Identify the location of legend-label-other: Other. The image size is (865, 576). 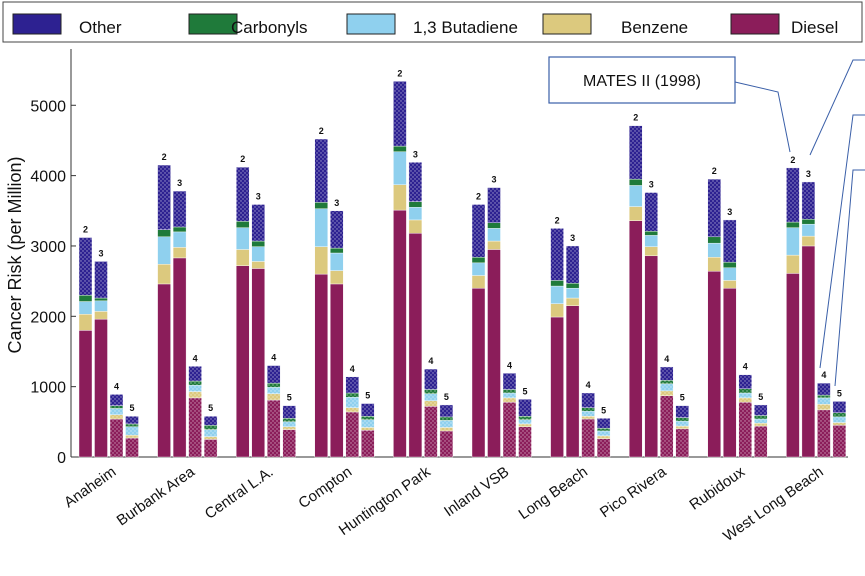
(100, 27).